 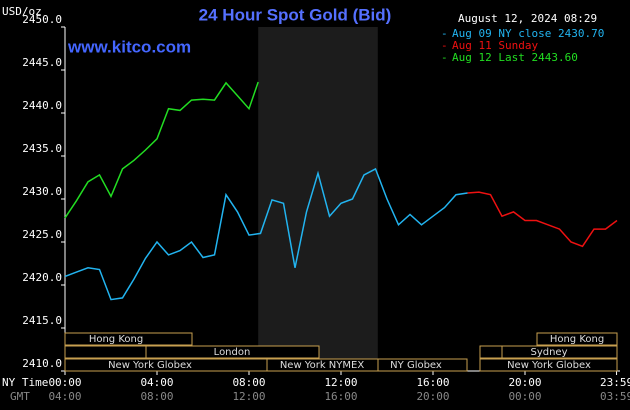 What do you see at coordinates (416, 365) in the screenshot?
I see `session-label: NY Globex` at bounding box center [416, 365].